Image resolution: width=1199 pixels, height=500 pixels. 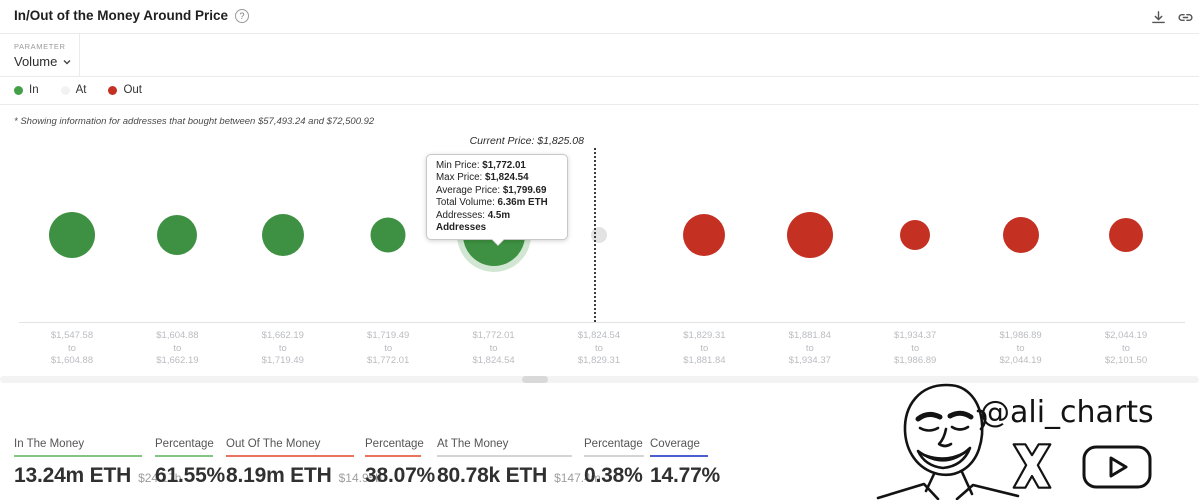 I want to click on help-icon: ?, so click(x=242, y=15).